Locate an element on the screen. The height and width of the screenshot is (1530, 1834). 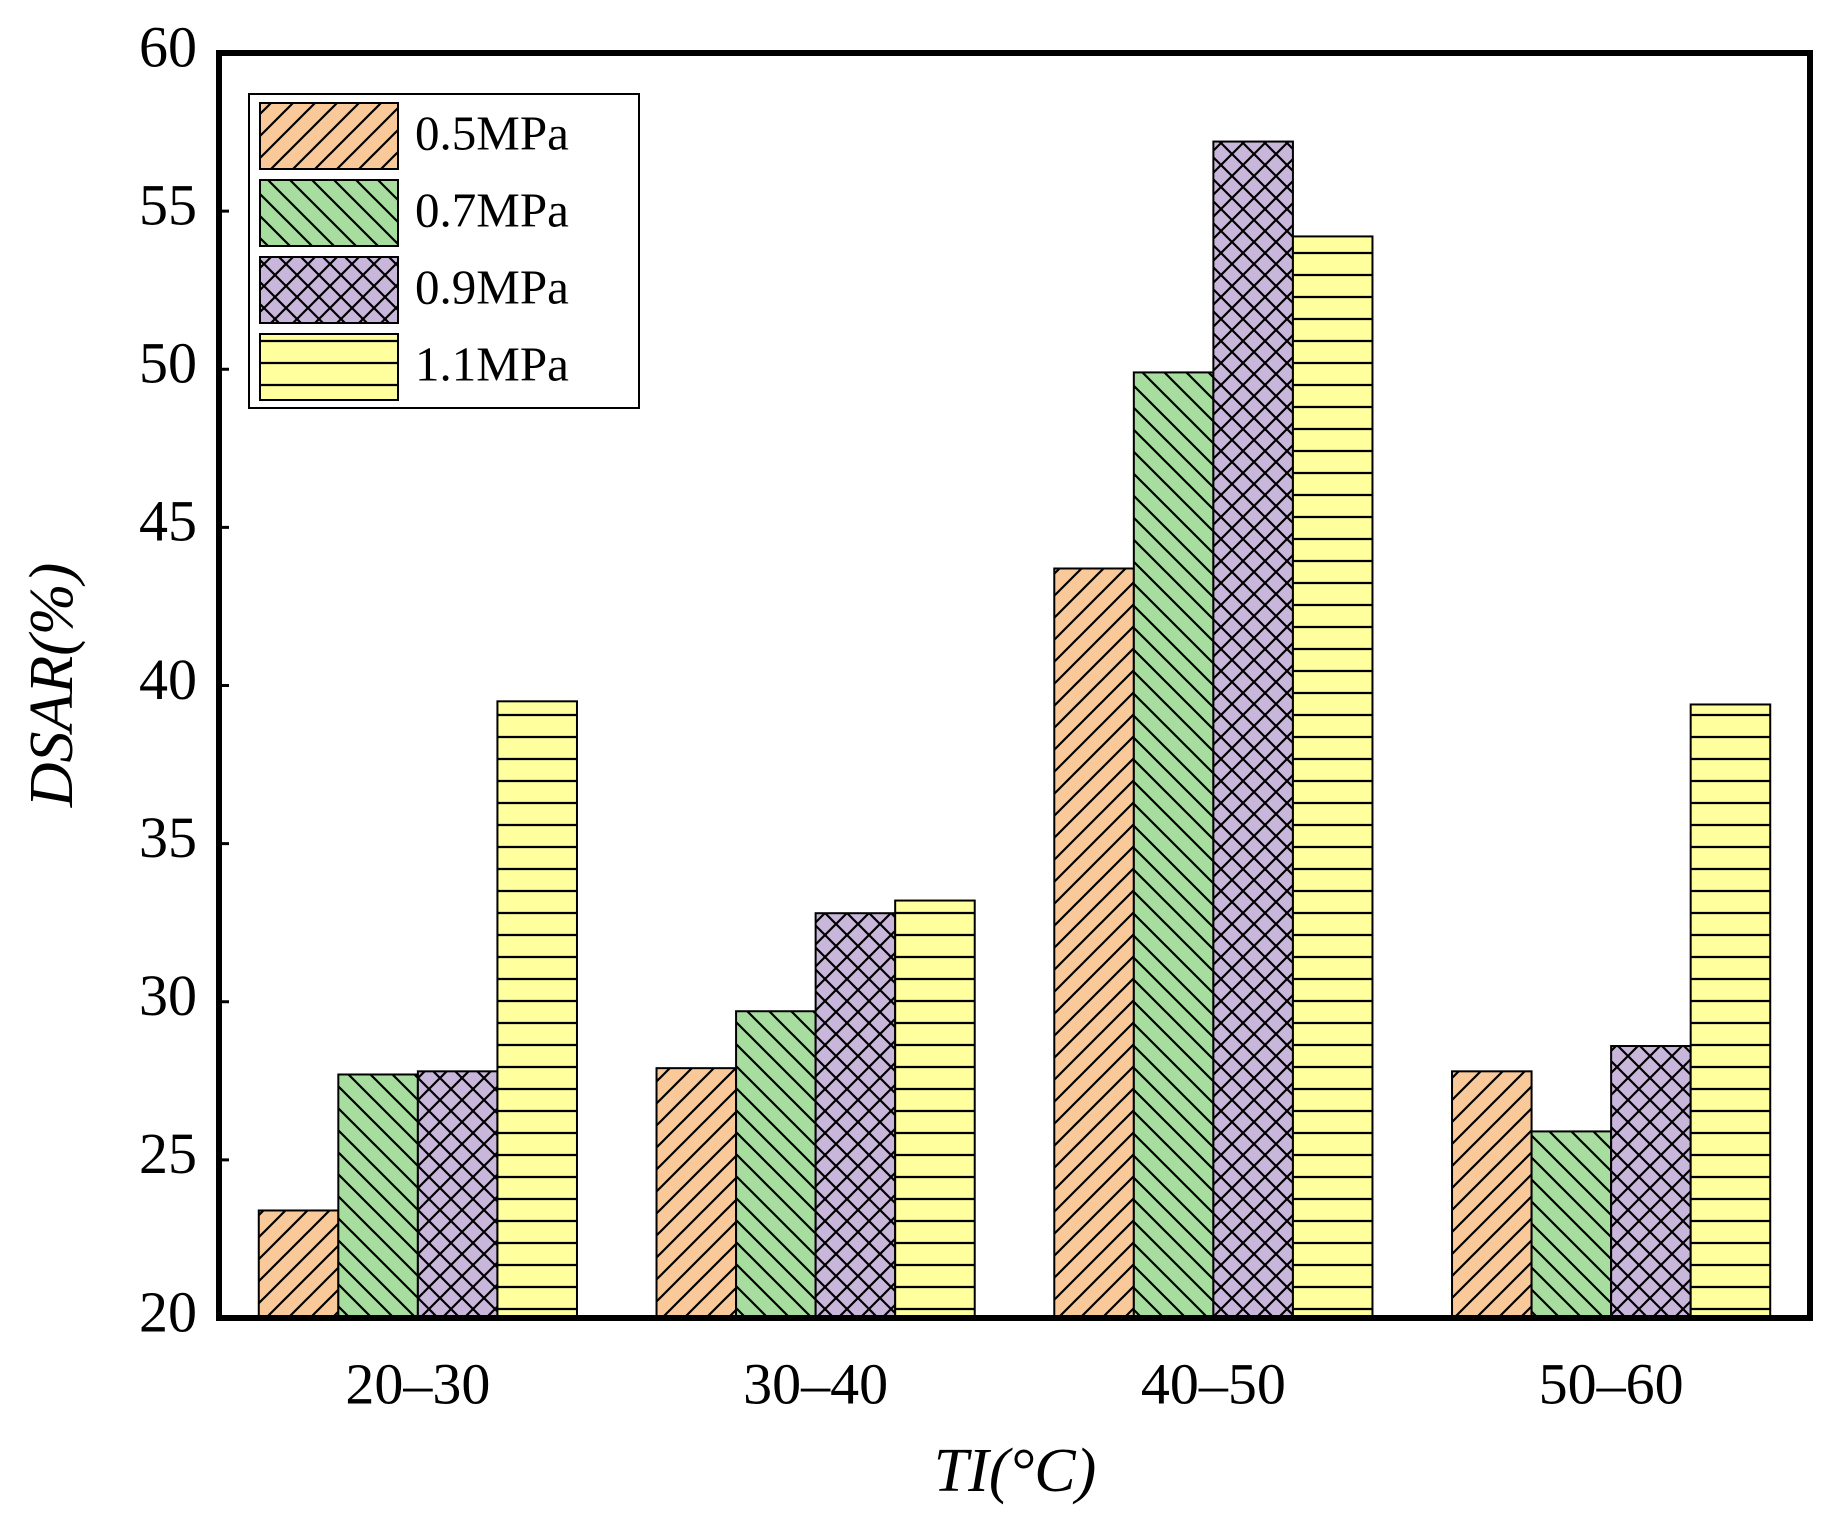
x-tick-label: 40–50 is located at coordinates (1213, 1383).